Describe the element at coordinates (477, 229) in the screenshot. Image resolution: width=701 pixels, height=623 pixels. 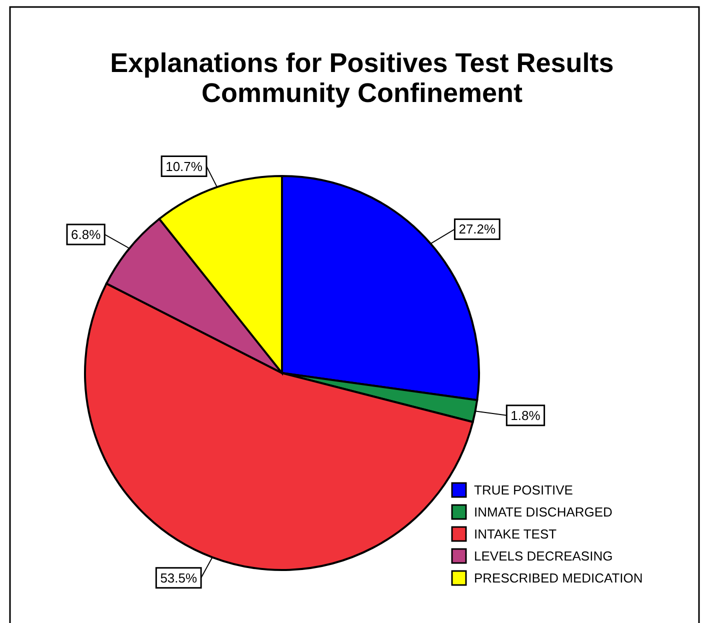
I see `data-label: 27.2%` at that location.